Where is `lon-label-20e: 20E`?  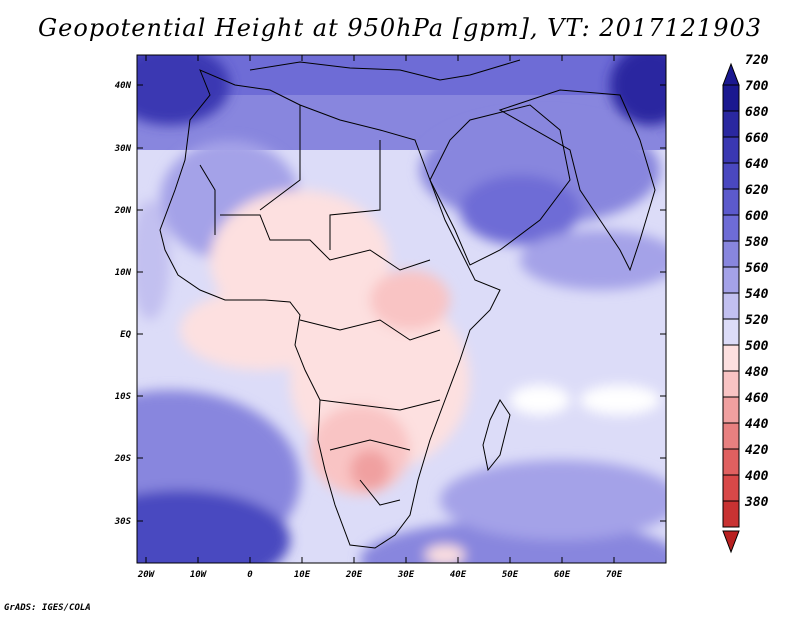 lon-label-20e: 20E is located at coordinates (354, 575).